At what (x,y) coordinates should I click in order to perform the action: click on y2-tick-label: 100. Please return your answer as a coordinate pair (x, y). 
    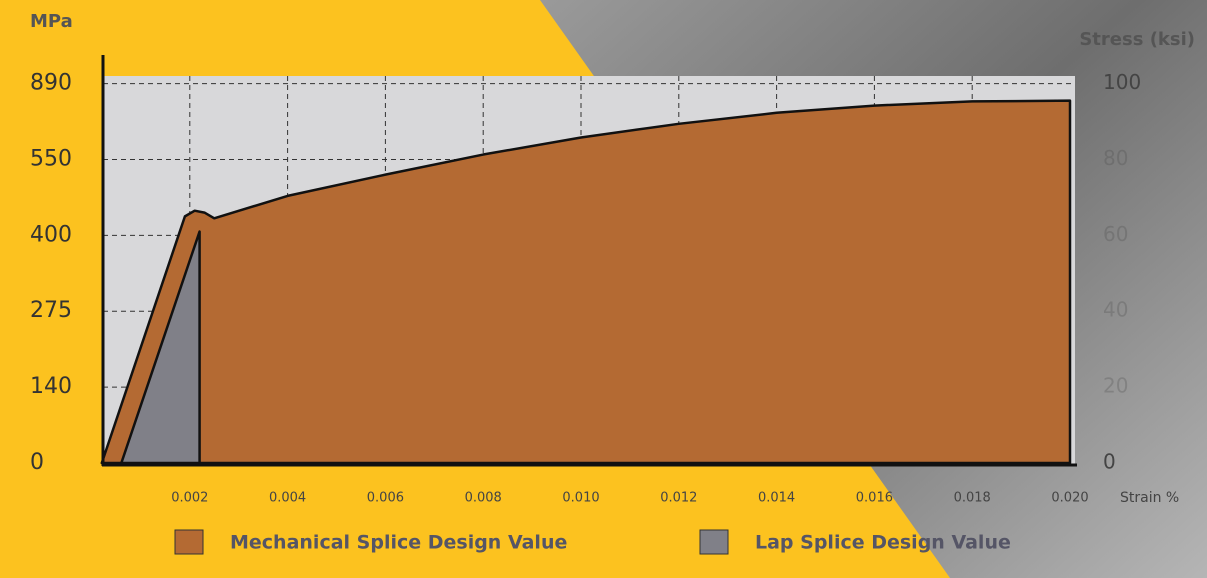
    Looking at the image, I should click on (1122, 82).